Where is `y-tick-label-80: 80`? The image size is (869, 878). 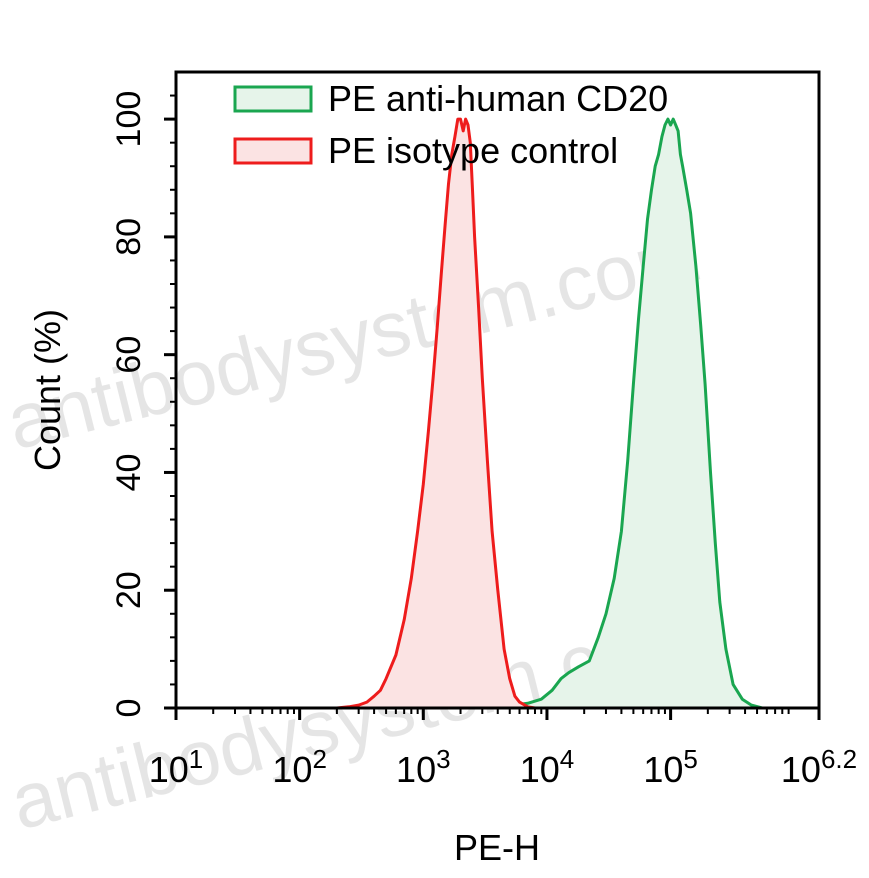 y-tick-label-80: 80 is located at coordinates (129, 237).